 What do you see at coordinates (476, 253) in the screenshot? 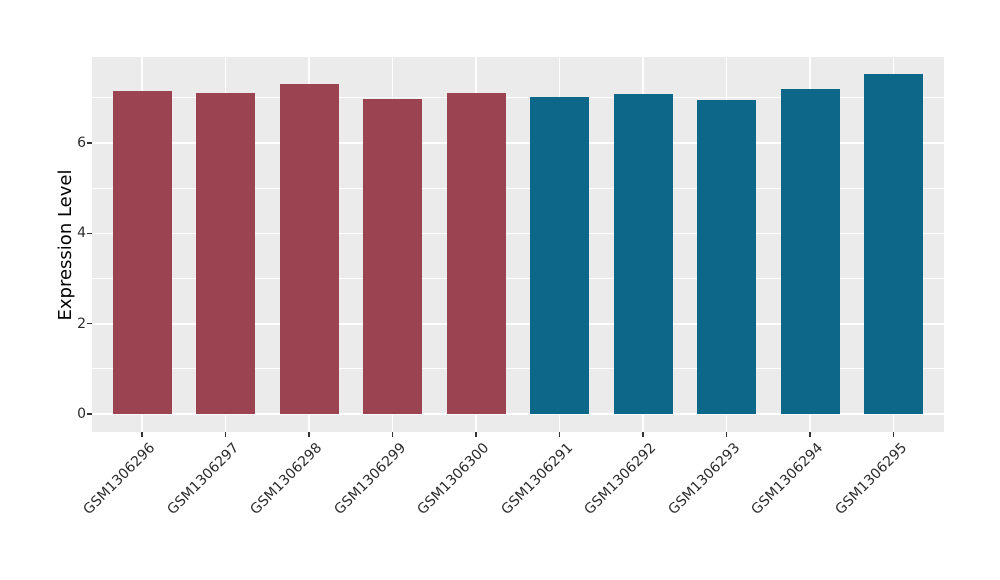
I see `bar-GSM1306300` at bounding box center [476, 253].